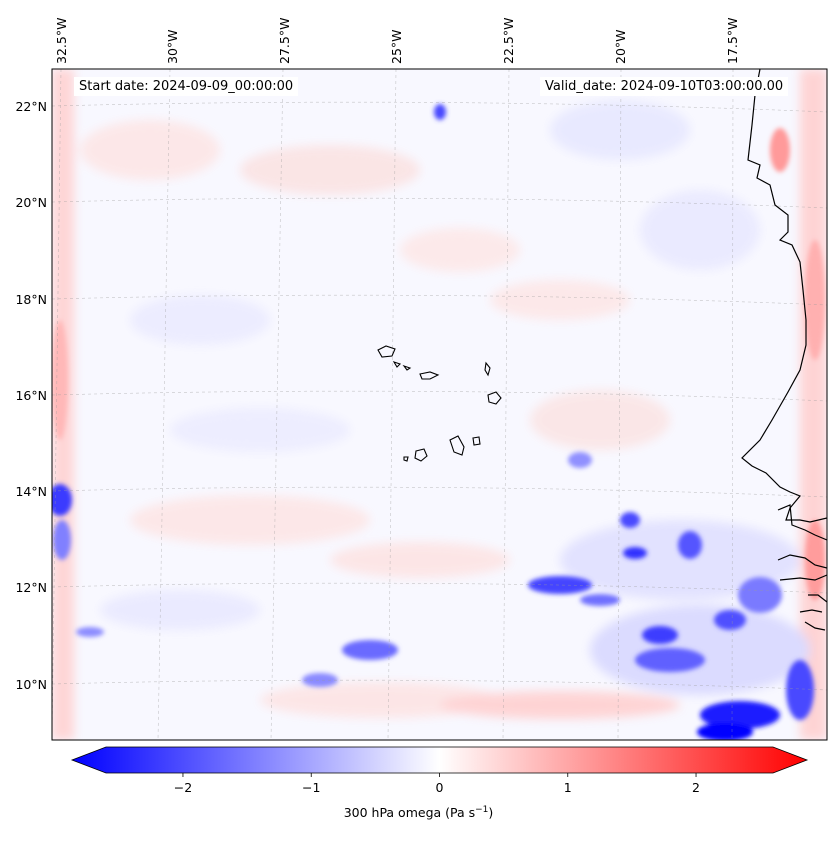  What do you see at coordinates (31, 587) in the screenshot?
I see `lat-label: 12°N` at bounding box center [31, 587].